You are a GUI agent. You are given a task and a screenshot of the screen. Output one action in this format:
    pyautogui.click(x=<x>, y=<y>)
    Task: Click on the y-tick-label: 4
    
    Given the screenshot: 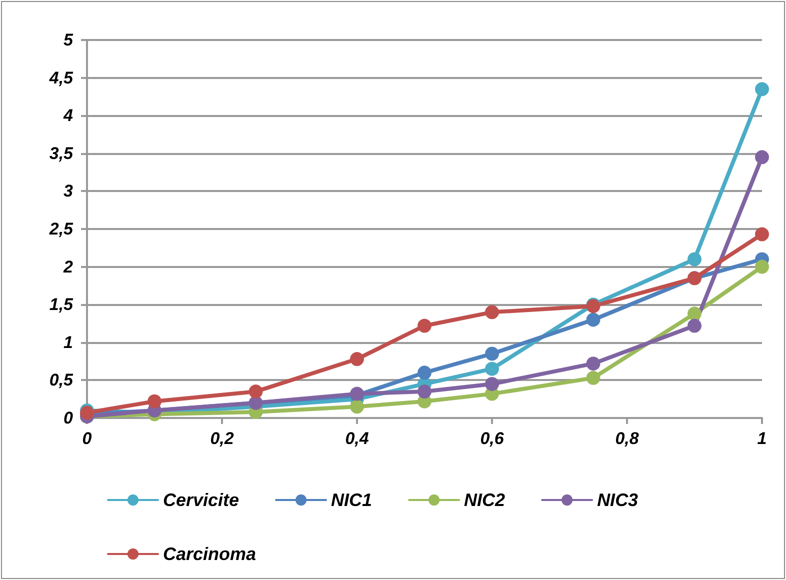 What is the action you would take?
    pyautogui.click(x=68, y=116)
    